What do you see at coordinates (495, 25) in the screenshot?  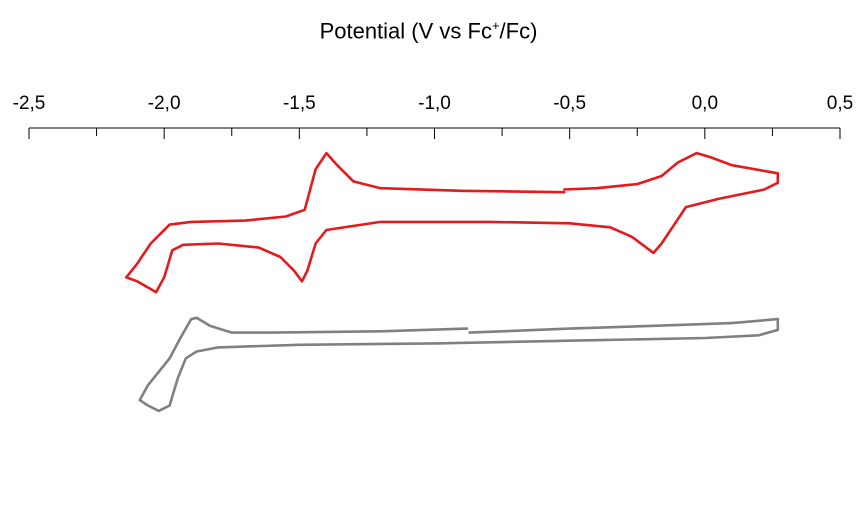 I see `x-axis-title-superscript: +` at bounding box center [495, 25].